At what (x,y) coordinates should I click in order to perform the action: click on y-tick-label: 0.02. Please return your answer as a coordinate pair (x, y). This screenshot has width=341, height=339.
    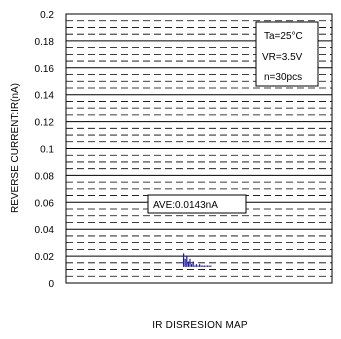
    Looking at the image, I should click on (45, 257).